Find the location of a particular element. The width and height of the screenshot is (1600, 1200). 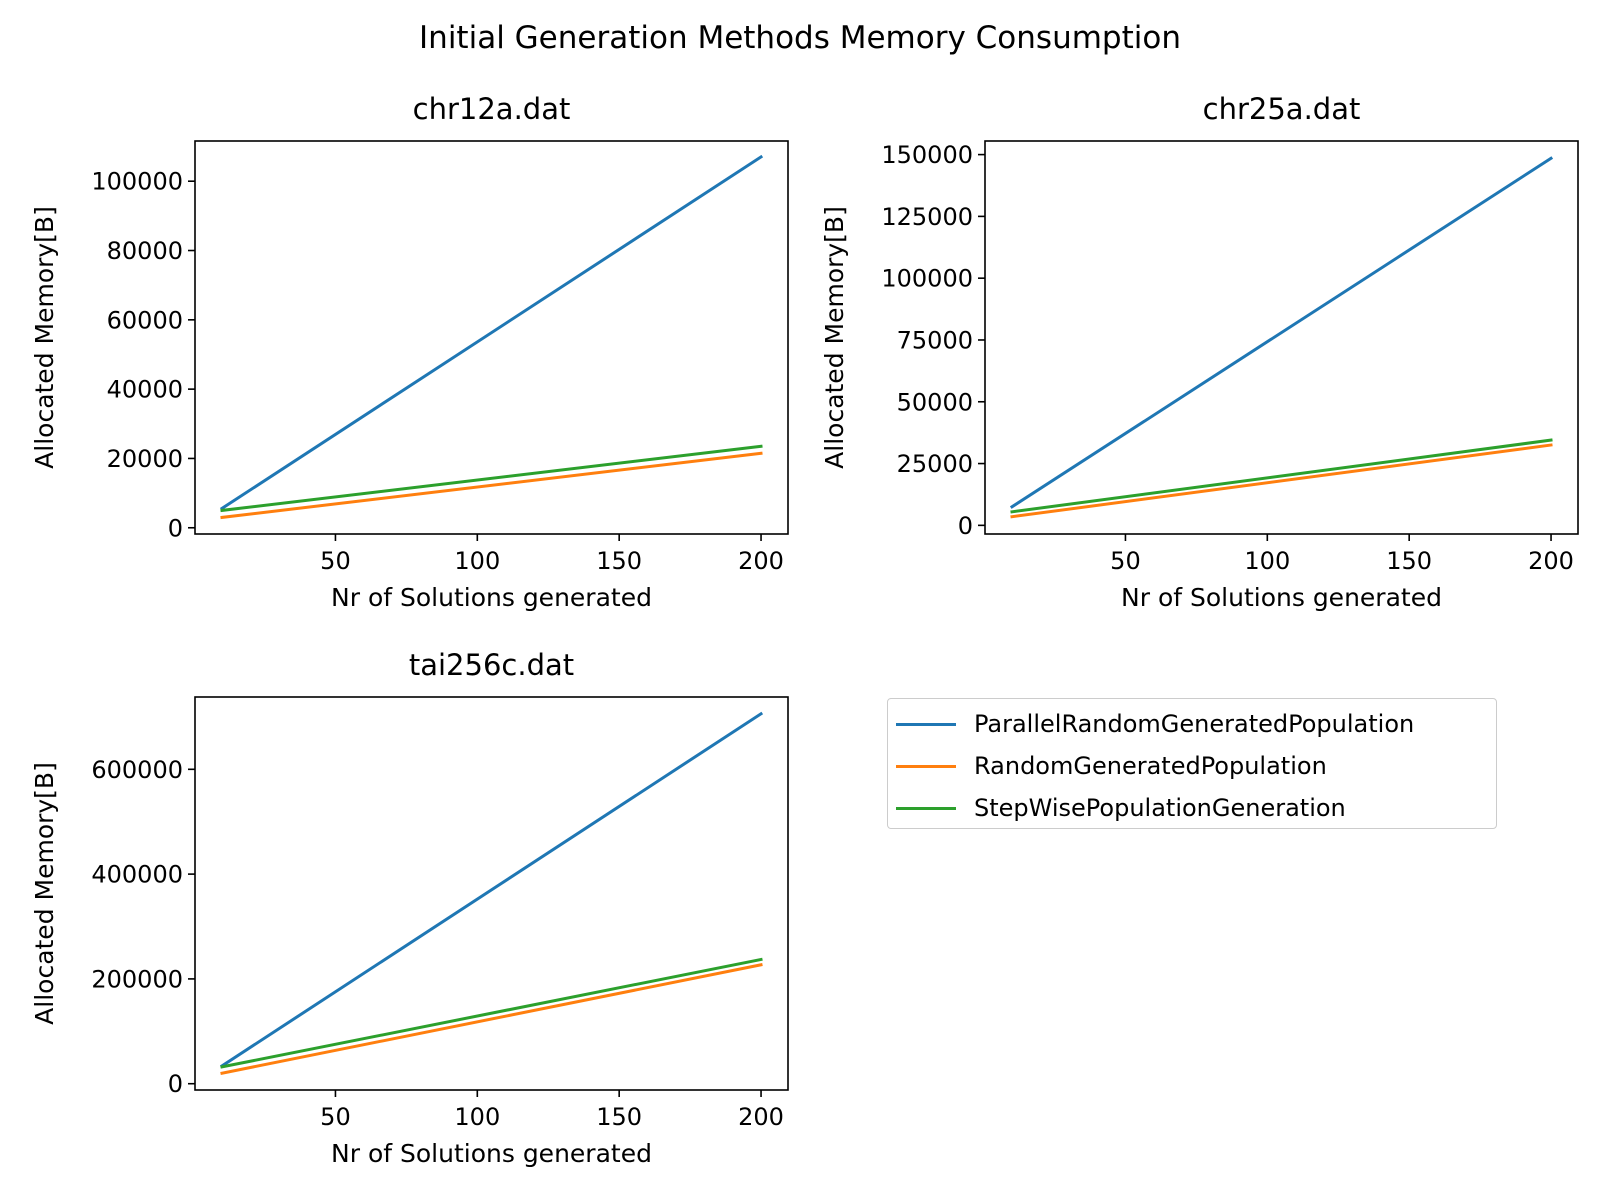

y-tick-label: 60000 is located at coordinates (145, 320).